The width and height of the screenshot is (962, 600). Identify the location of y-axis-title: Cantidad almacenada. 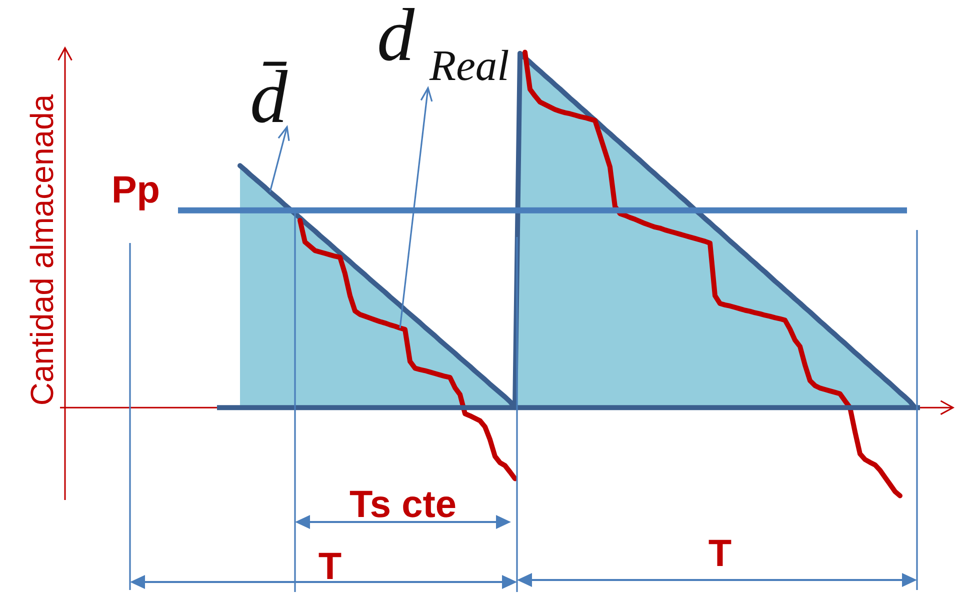
(42, 250).